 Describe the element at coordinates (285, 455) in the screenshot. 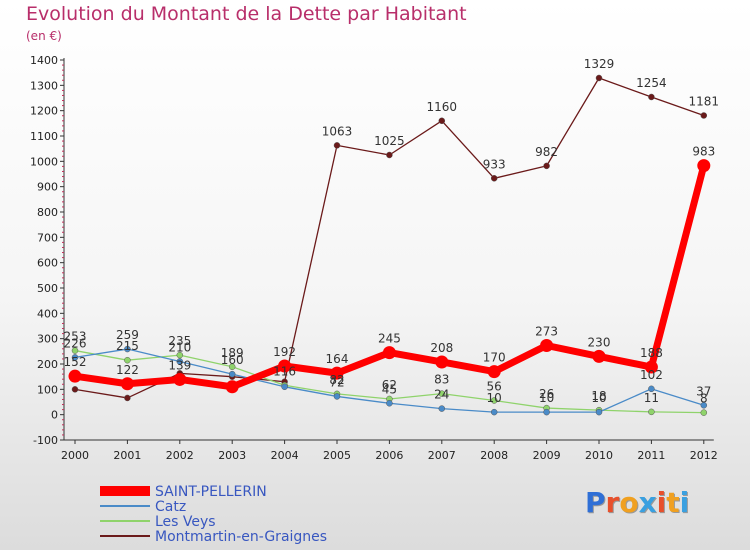

I see `x-tick-label: 2004` at that location.